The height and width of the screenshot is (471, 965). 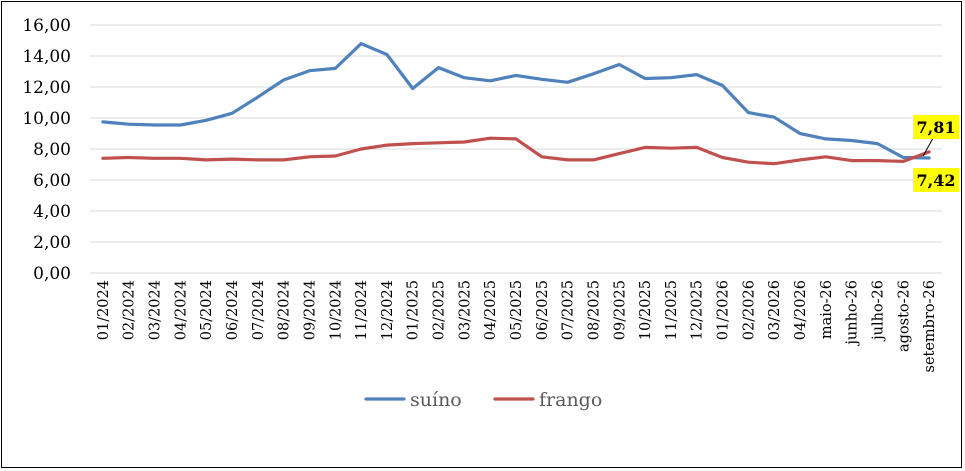 What do you see at coordinates (928, 147) in the screenshot?
I see `leader-line` at bounding box center [928, 147].